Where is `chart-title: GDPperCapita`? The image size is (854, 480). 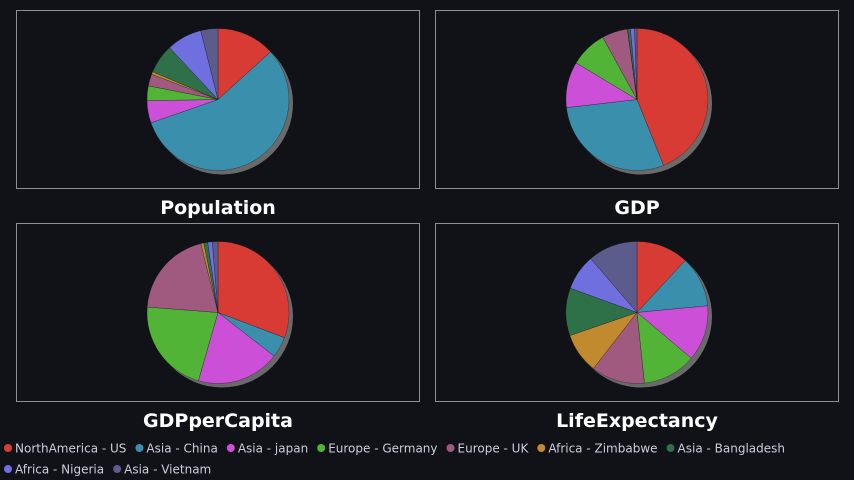 chart-title: GDPperCapita is located at coordinates (218, 421).